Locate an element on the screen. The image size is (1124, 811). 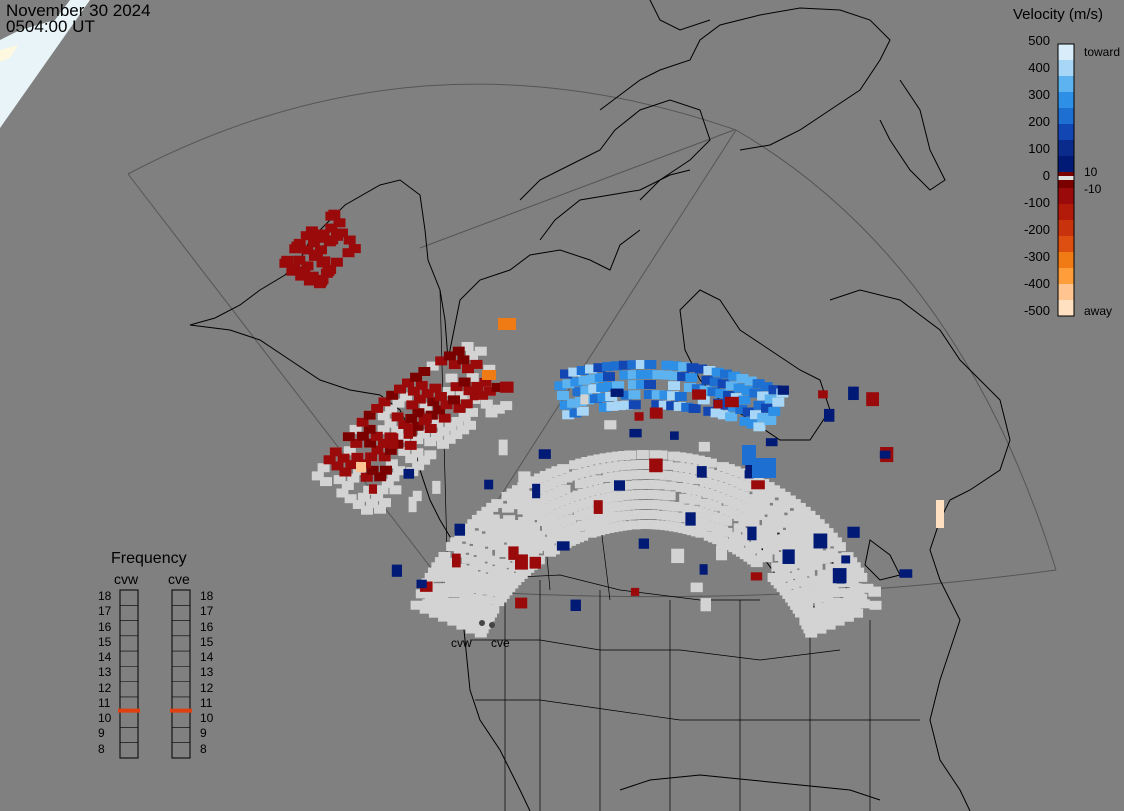
freq-level-right: 8 is located at coordinates (203, 748).